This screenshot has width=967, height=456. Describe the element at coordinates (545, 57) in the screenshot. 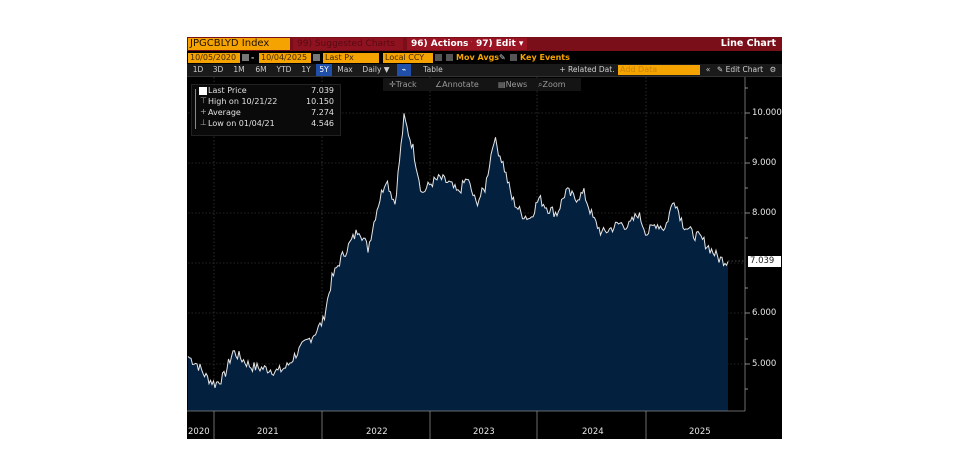

I see `key-events-label: Key Events` at that location.